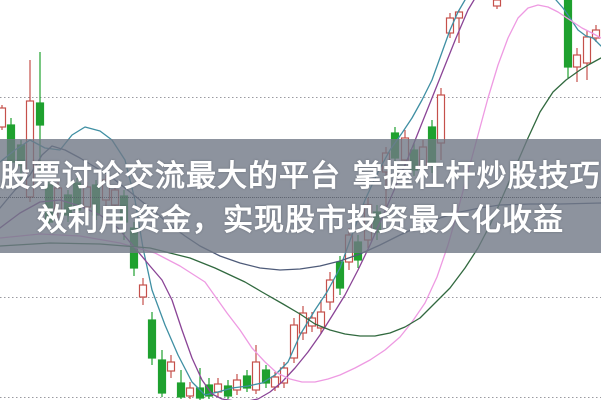 The height and width of the screenshot is (400, 601). What do you see at coordinates (578, 23) in the screenshot?
I see `ma-teal-fast-reentry` at bounding box center [578, 23].